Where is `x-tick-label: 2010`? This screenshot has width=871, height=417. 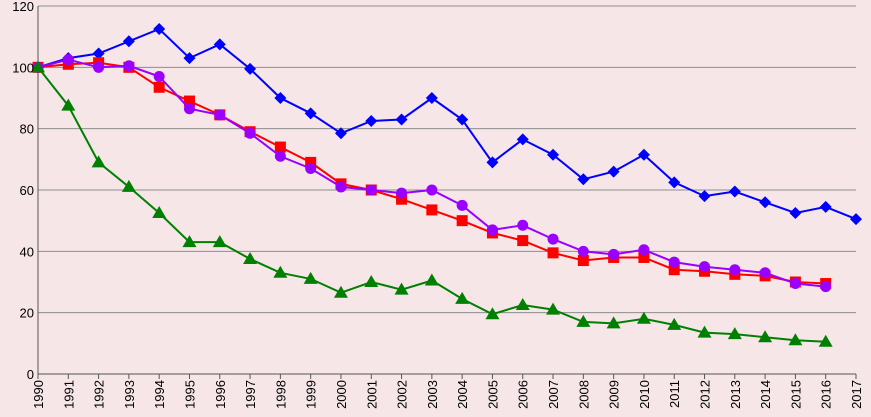
x-tick-label: 2010 is located at coordinates (644, 394).